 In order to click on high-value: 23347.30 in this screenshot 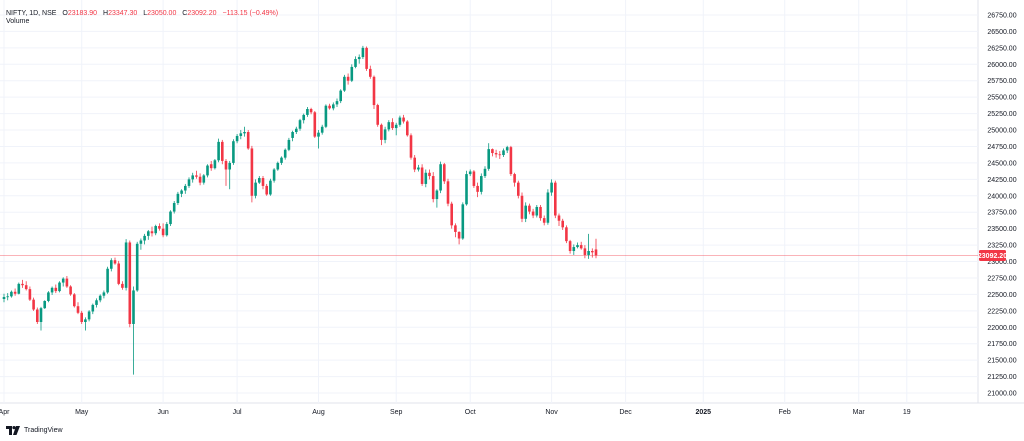, I will do `click(123, 13)`.